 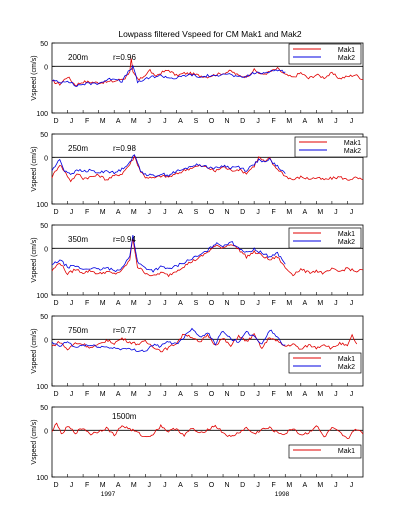 What do you see at coordinates (124, 330) in the screenshot?
I see `correlation-label: r=0.77` at bounding box center [124, 330].